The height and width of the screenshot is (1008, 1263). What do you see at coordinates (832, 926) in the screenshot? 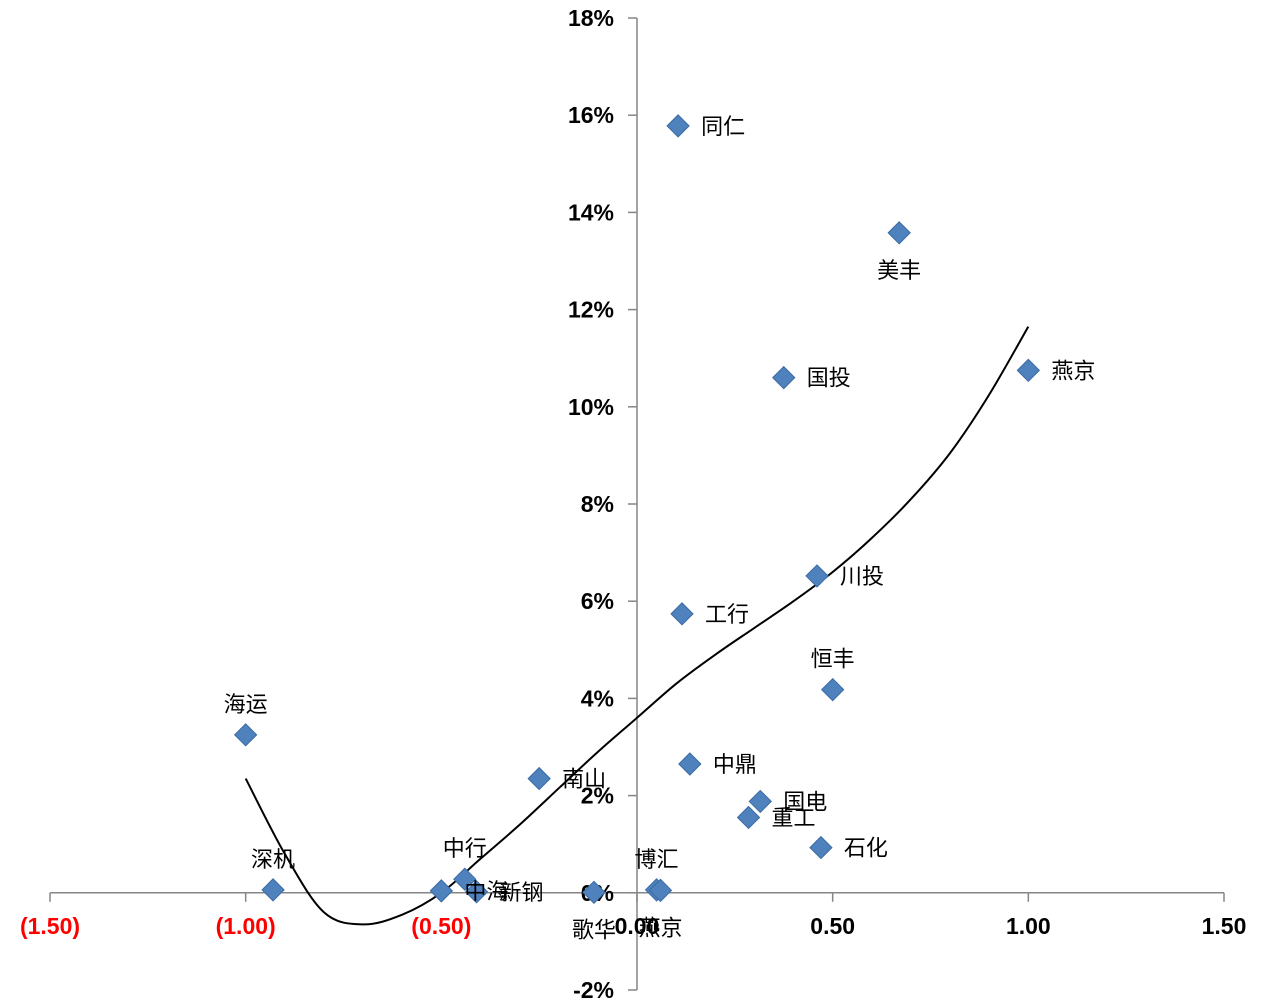
I see `x-tick-label: 0.50` at bounding box center [832, 926].